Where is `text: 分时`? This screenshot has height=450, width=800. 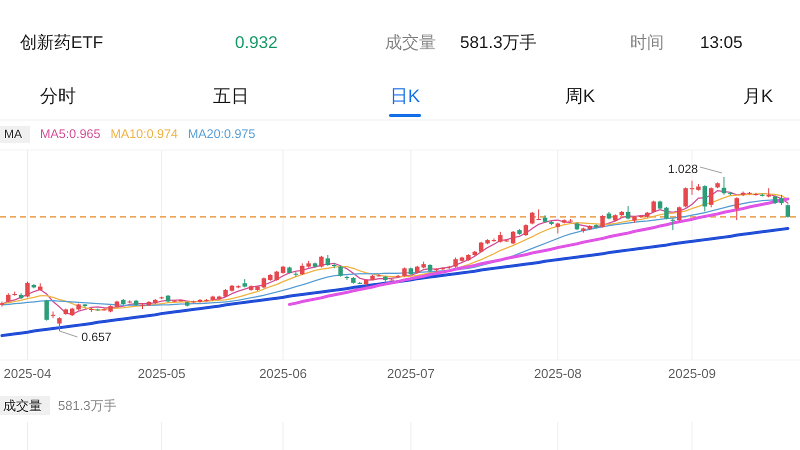
text: 分时 is located at coordinates (58, 96).